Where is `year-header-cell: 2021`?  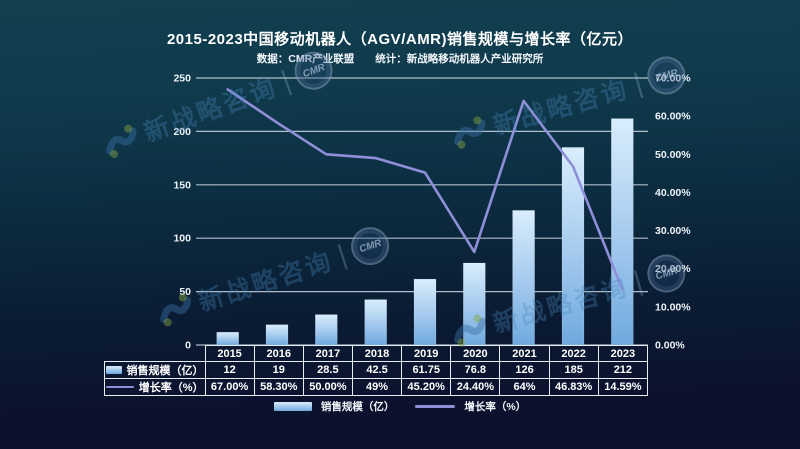 year-header-cell: 2021 is located at coordinates (524, 353).